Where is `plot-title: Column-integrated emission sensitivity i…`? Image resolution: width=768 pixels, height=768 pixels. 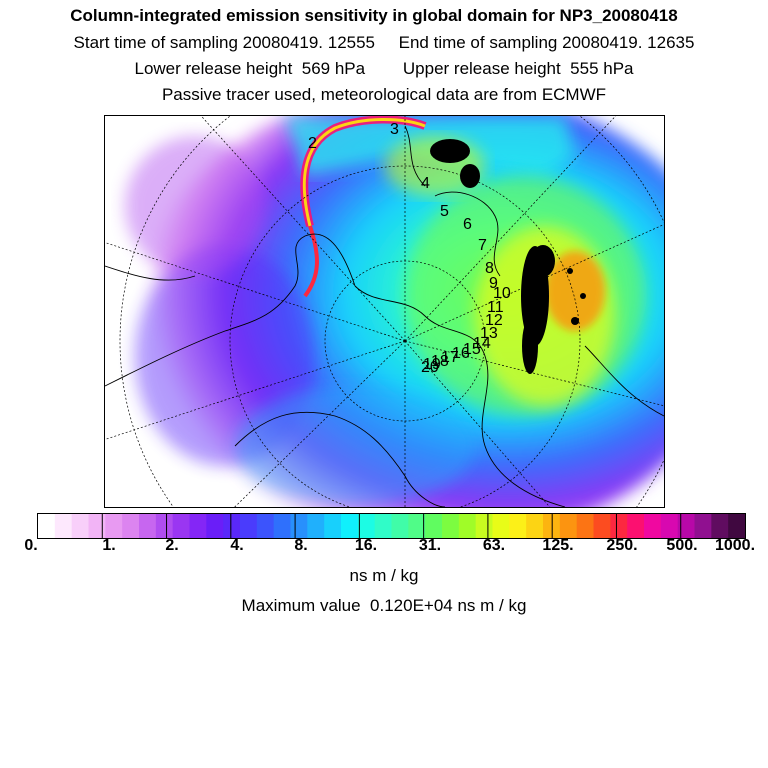 plot-title: Column-integrated emission sensitivity i… is located at coordinates (374, 15).